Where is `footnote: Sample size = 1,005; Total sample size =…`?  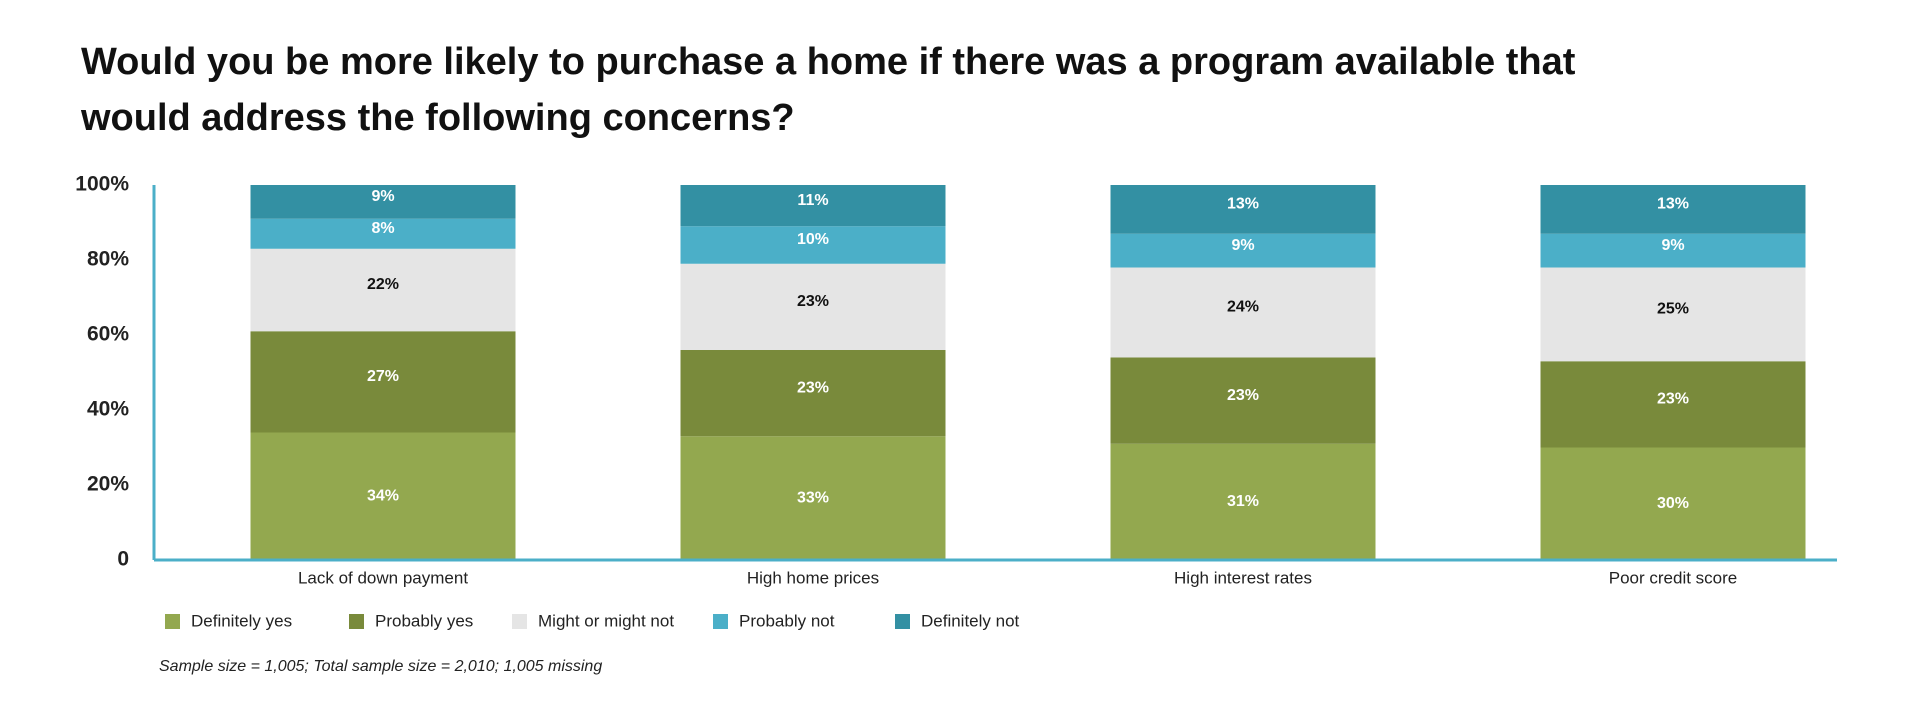 footnote: Sample size = 1,005; Total sample size =… is located at coordinates (380, 666).